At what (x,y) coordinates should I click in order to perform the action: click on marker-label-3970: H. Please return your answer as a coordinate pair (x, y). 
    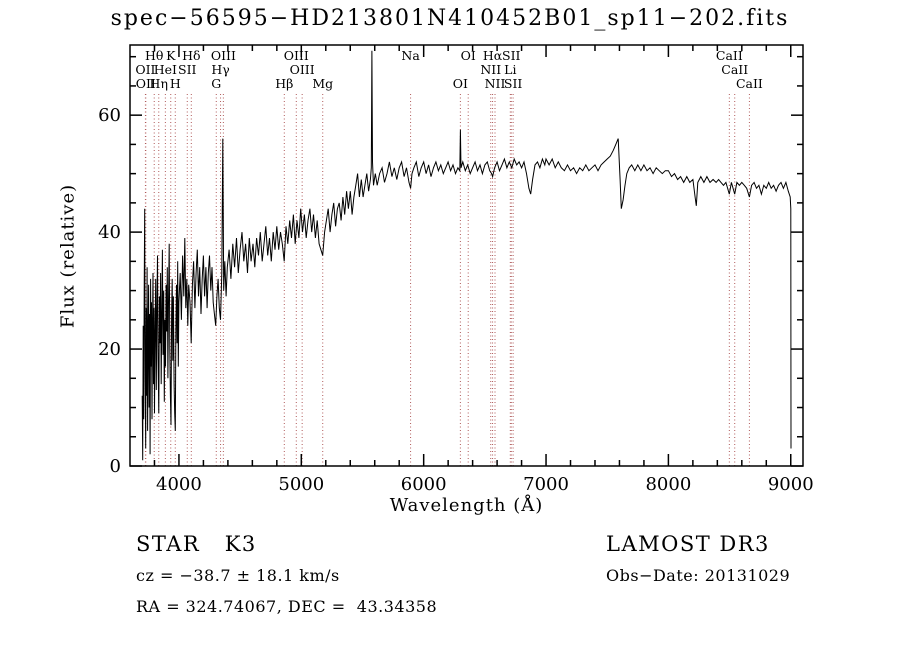
    Looking at the image, I should click on (175, 83).